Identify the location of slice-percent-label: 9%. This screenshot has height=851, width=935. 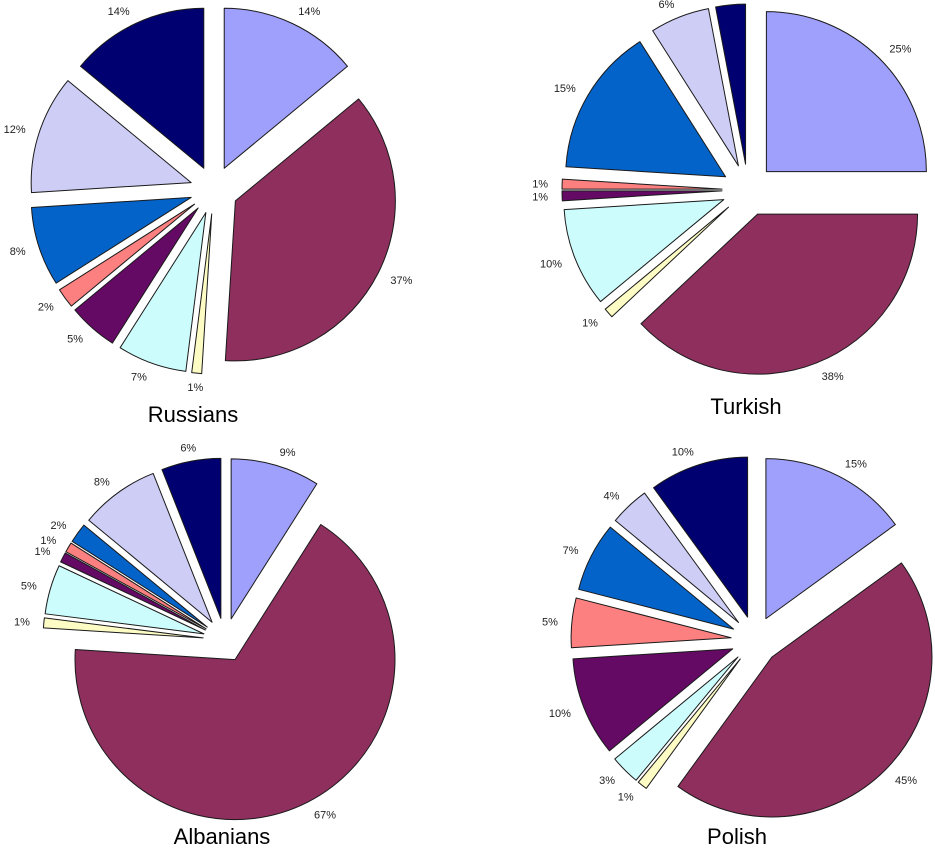
(288, 453).